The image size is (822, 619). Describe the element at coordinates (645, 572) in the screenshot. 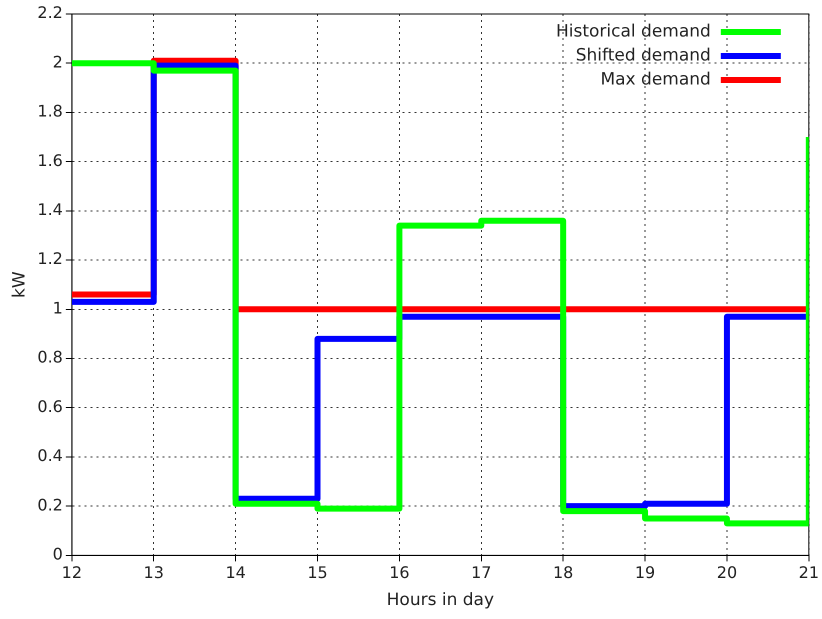

I see `x-tick-label: 19` at that location.